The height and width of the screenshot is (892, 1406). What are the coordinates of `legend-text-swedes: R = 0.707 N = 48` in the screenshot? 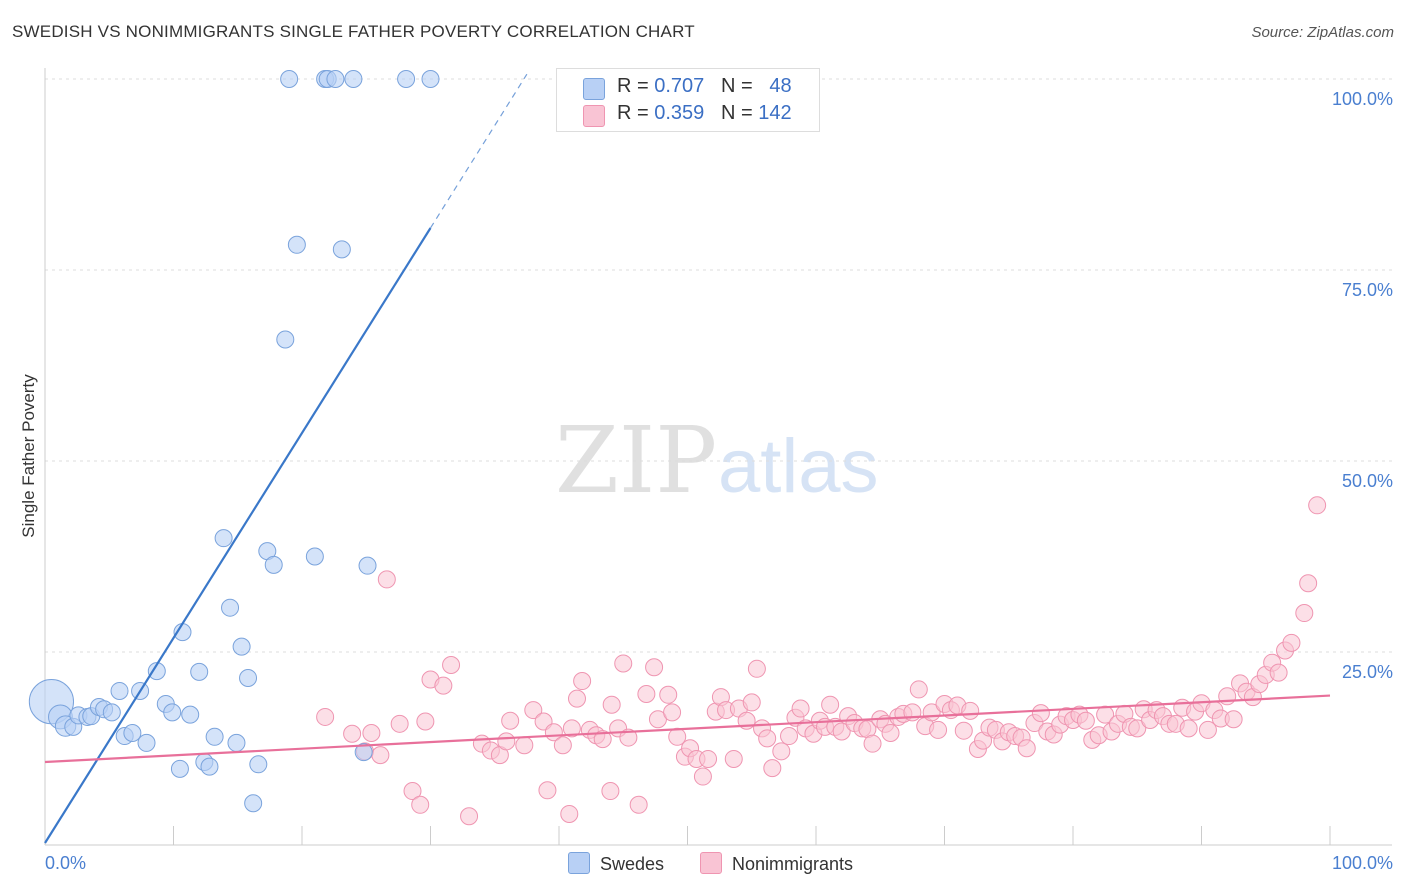 It's located at (704, 86).